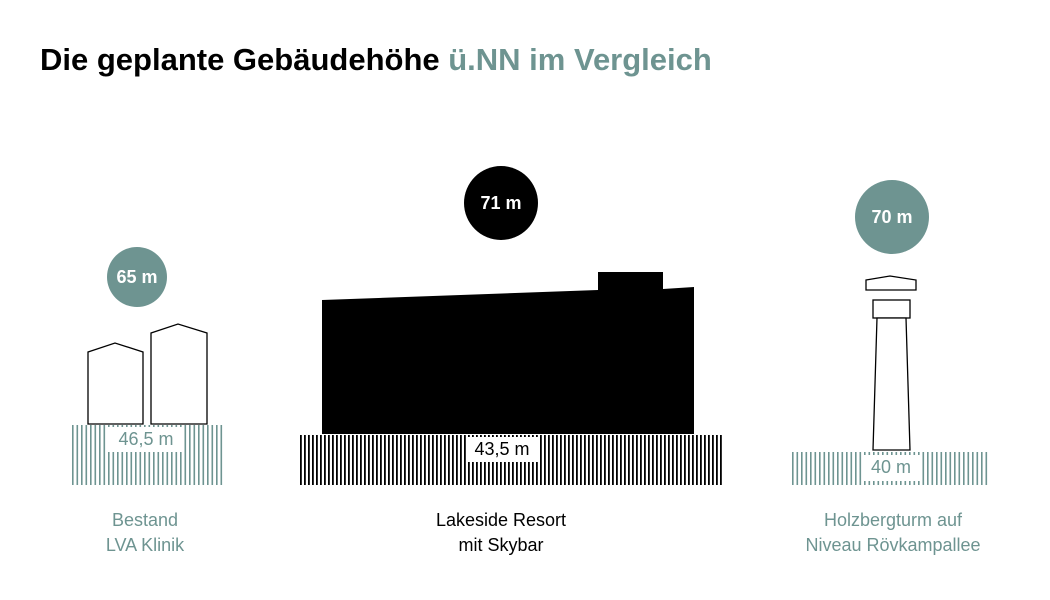  Describe the element at coordinates (501, 520) in the screenshot. I see `building-name: Lakeside Resort` at that location.